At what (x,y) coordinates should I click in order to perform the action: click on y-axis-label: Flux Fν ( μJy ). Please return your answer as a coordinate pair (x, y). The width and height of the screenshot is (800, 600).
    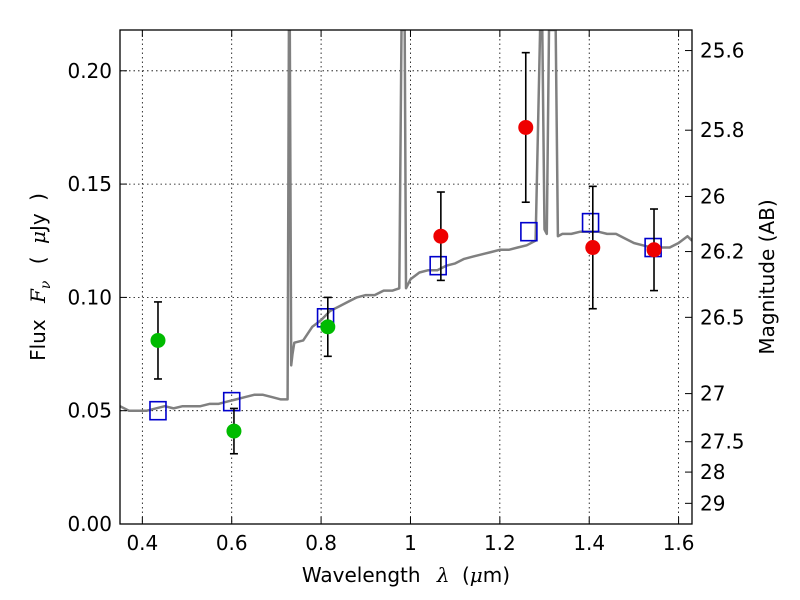
    Looking at the image, I should click on (40, 277).